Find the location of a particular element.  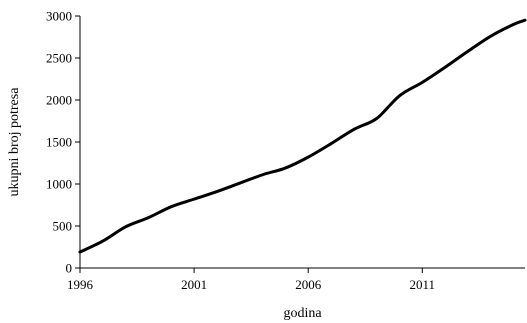

x-tick-label: 2011 is located at coordinates (423, 284).